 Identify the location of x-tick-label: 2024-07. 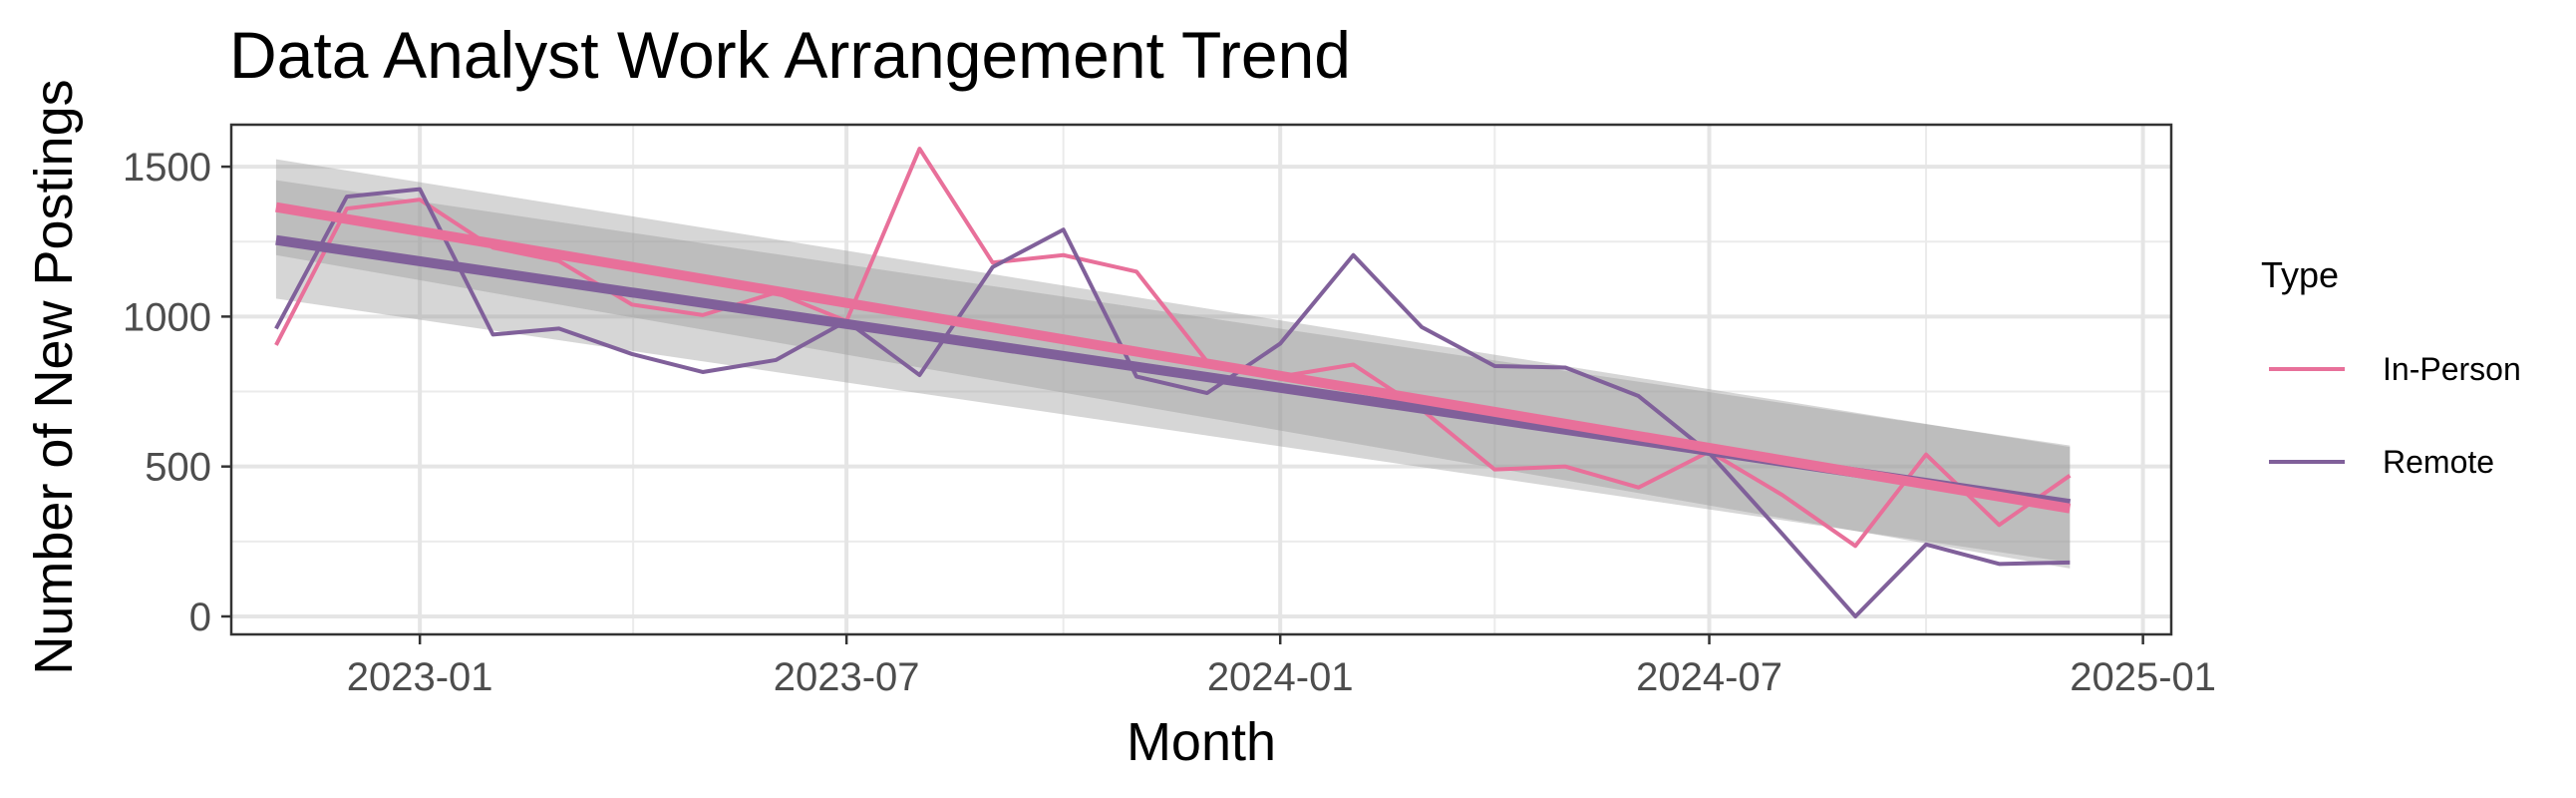
(1709, 677).